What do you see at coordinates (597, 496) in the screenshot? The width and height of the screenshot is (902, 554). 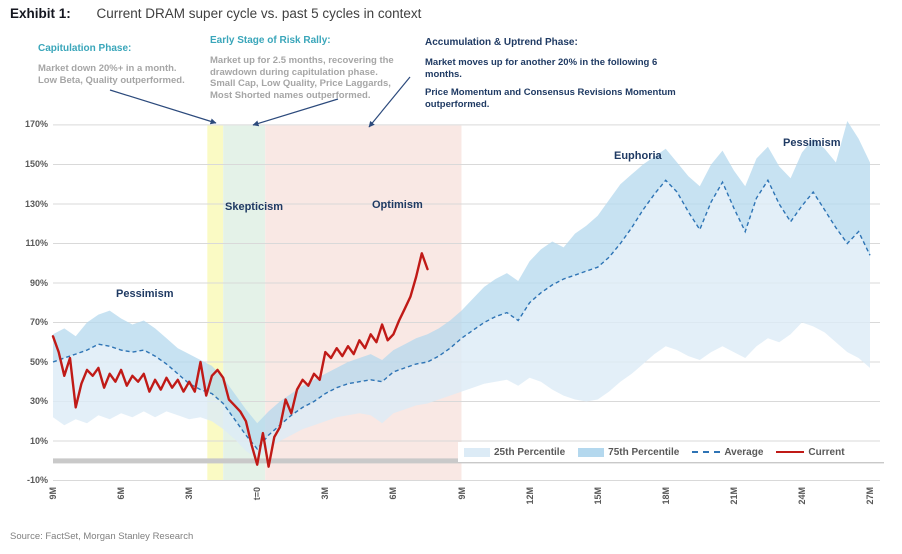 I see `x-tick-label: 15M` at bounding box center [597, 496].